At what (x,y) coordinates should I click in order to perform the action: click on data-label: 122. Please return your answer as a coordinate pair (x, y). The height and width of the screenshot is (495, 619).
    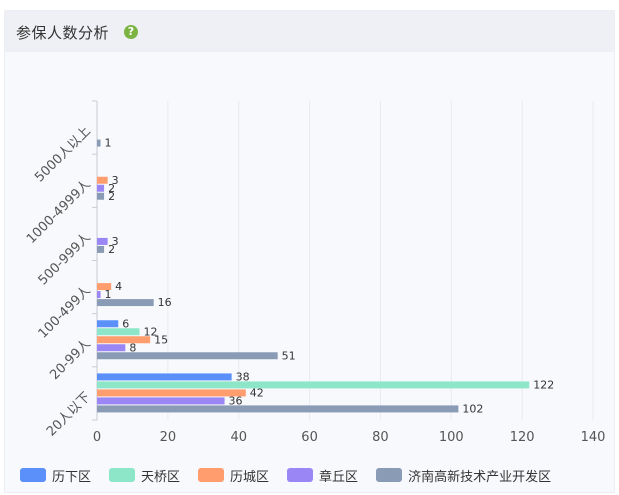
    Looking at the image, I should click on (543, 384).